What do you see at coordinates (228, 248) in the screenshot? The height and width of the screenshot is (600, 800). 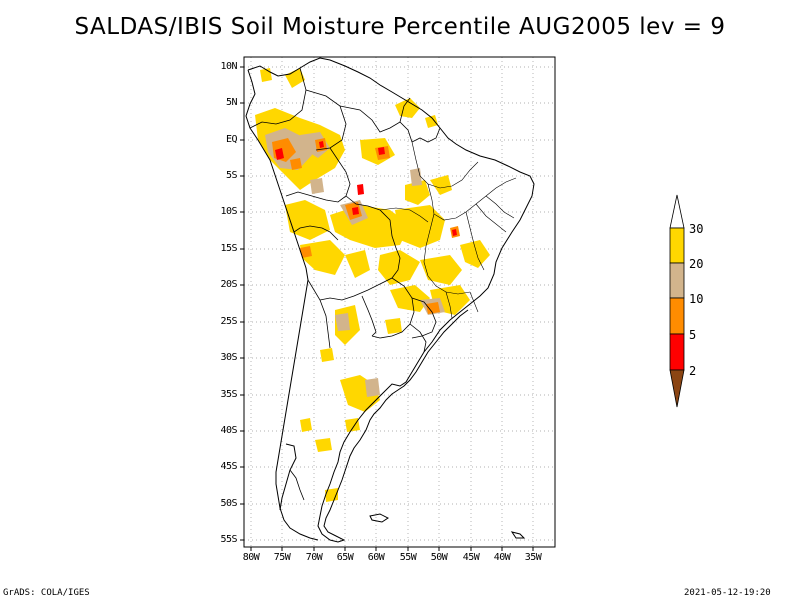 I see `lat-tick-15s: 15S` at bounding box center [228, 248].